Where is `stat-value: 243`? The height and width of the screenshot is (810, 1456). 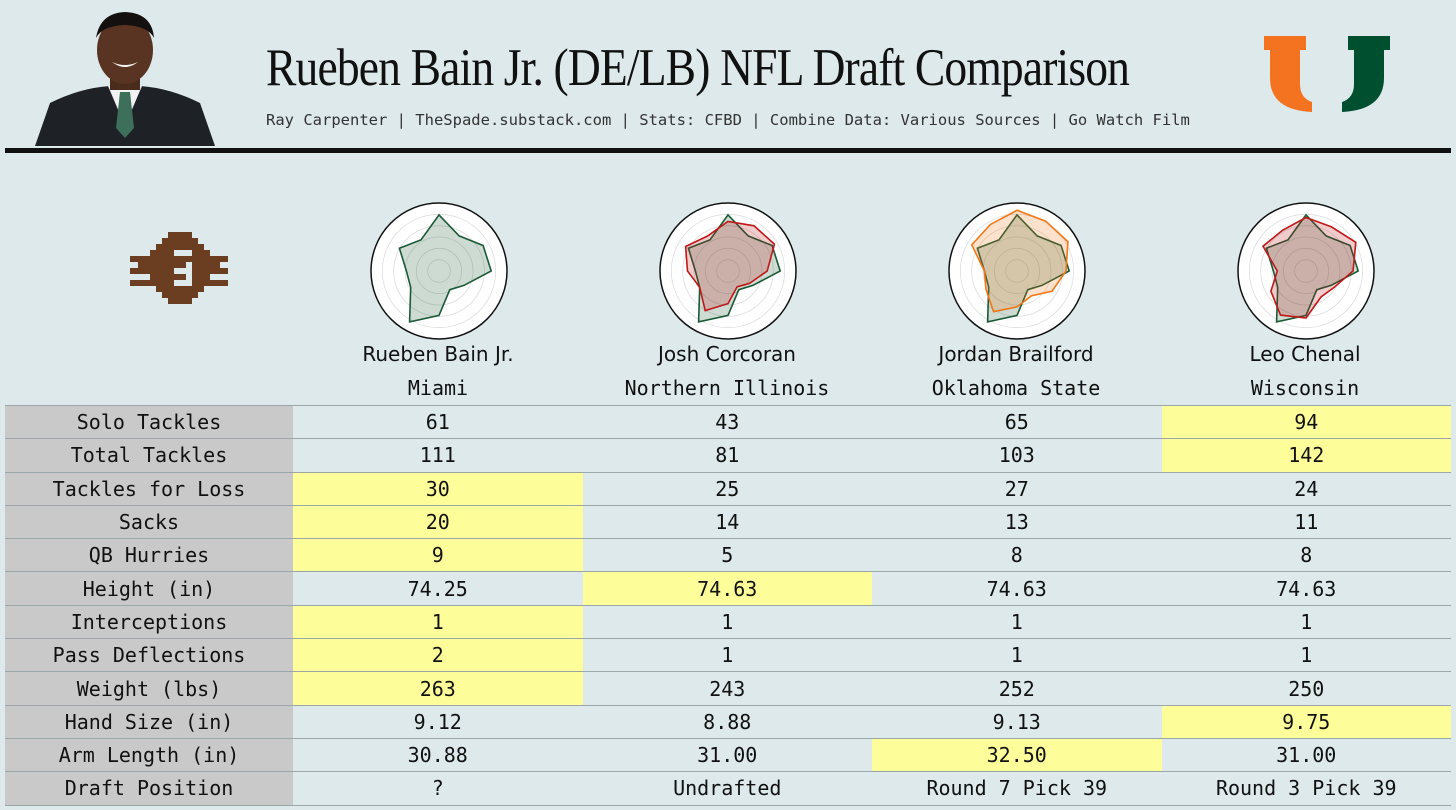 stat-value: 243 is located at coordinates (727, 688).